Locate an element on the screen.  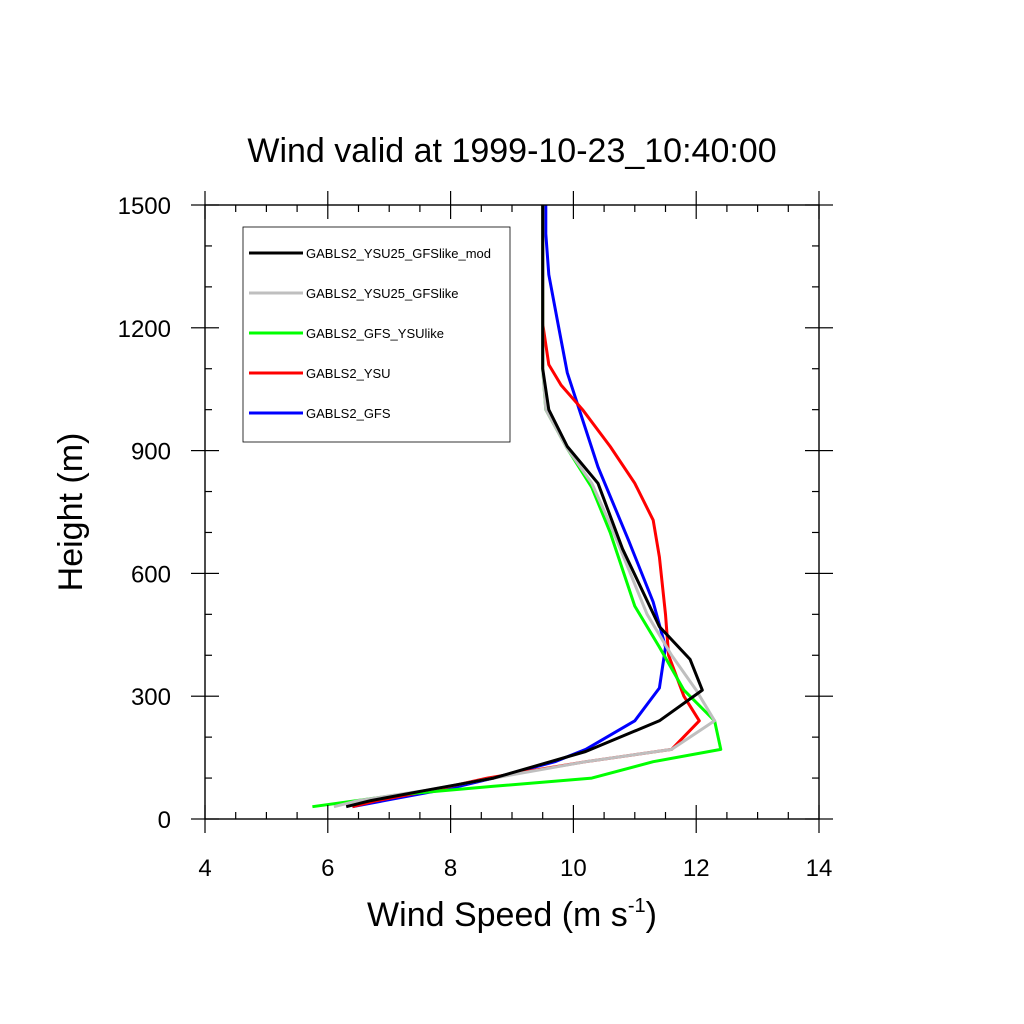
legend-label: GABLS2_YSU25_GFSlike is located at coordinates (382, 293).